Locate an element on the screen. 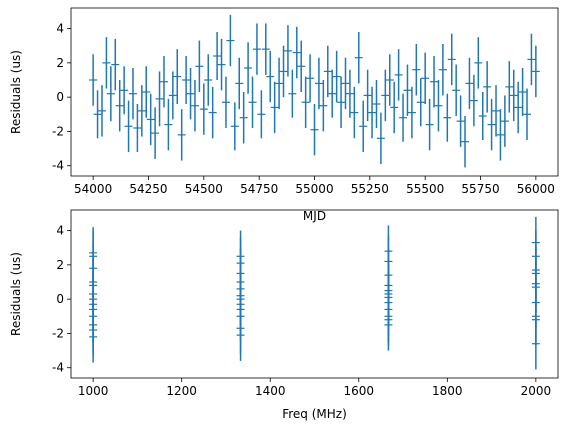 This screenshot has width=565, height=432. x-tick-label: 54250 is located at coordinates (148, 189).